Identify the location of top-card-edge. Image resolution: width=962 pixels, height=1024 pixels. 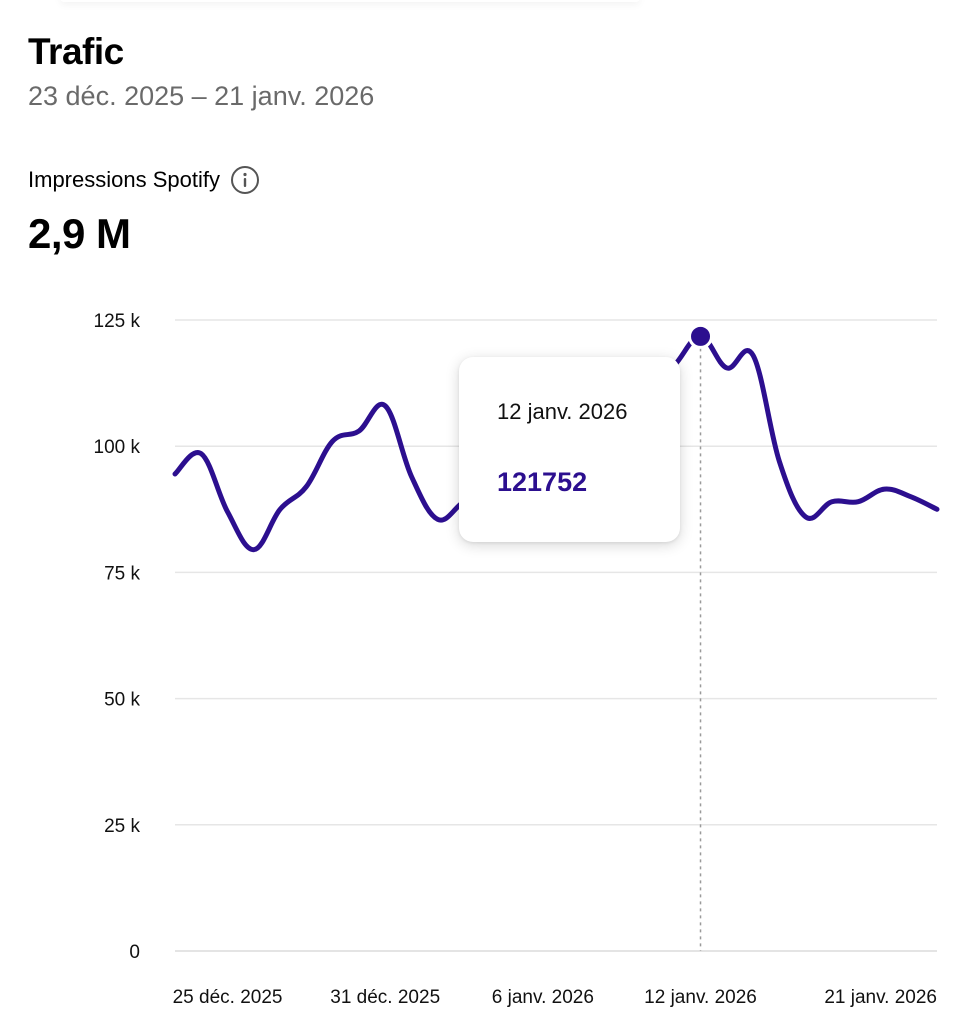
(350, 1).